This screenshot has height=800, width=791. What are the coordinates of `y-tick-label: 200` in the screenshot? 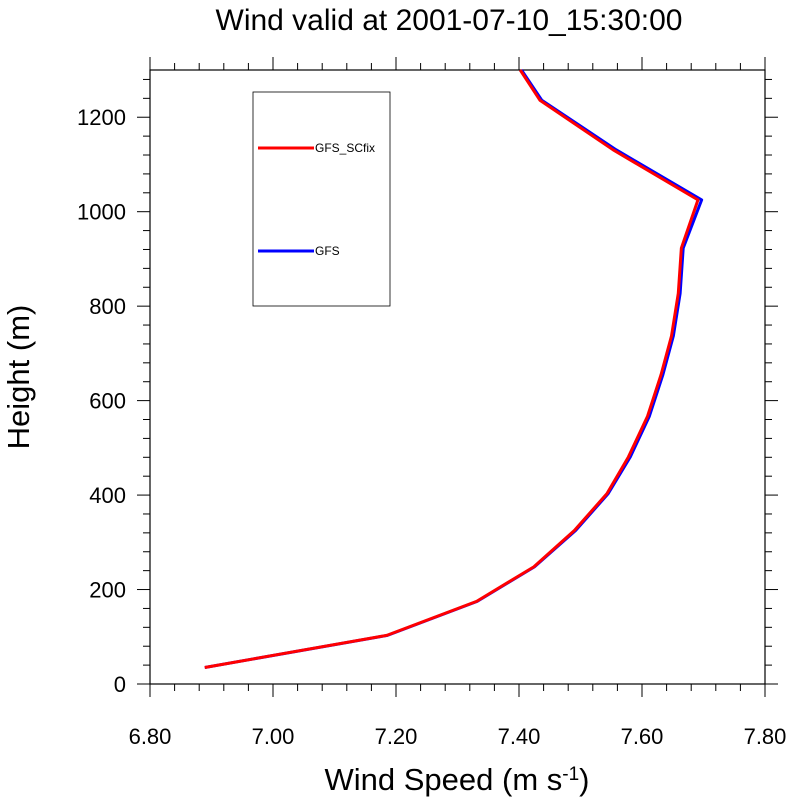 It's located at (107, 590).